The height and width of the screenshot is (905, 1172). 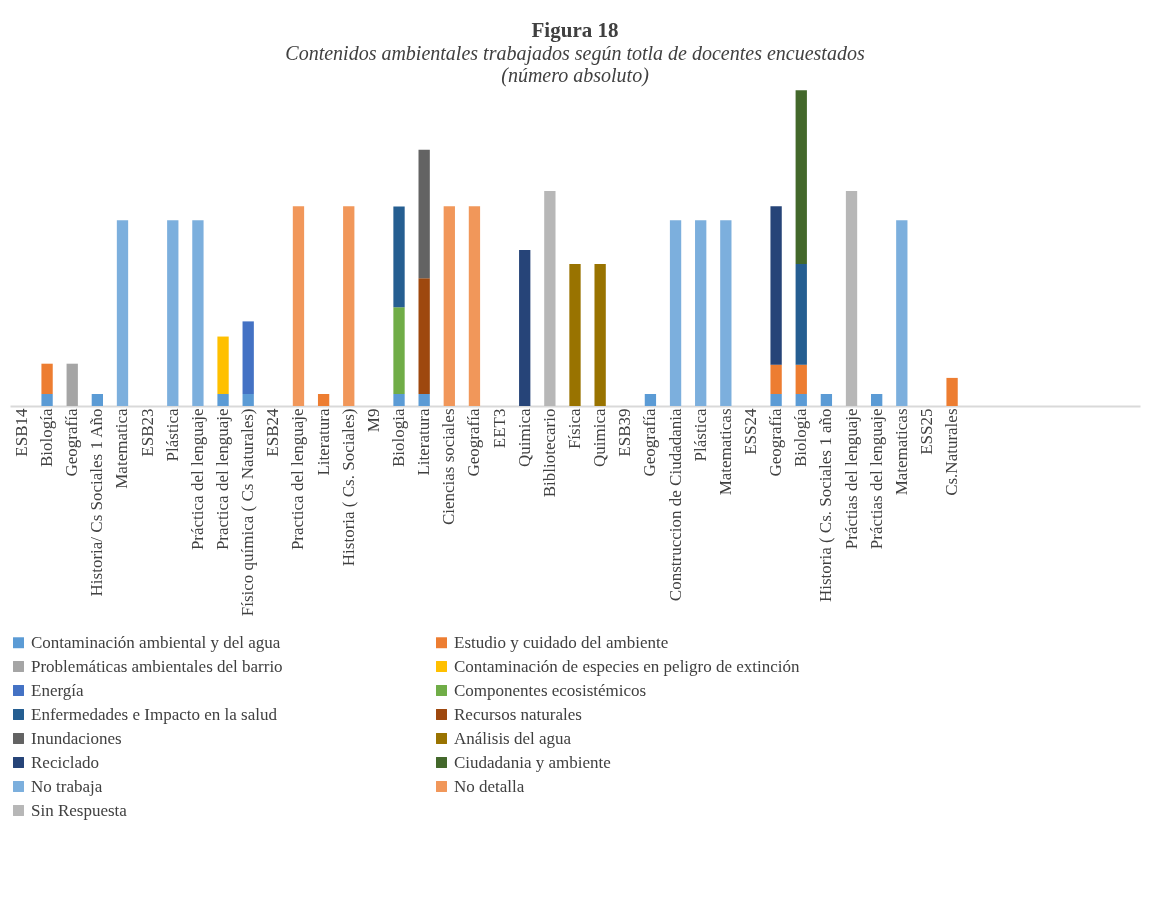 What do you see at coordinates (76, 738) in the screenshot?
I see `legend-label: Inundaciones` at bounding box center [76, 738].